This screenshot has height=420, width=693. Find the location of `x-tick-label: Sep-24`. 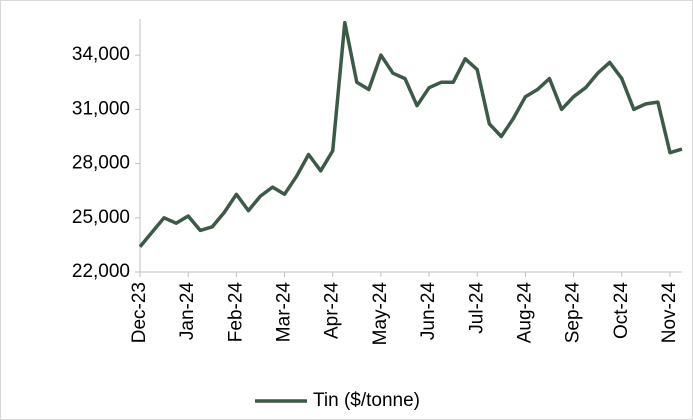

x-tick-label: Sep-24 is located at coordinates (573, 313).